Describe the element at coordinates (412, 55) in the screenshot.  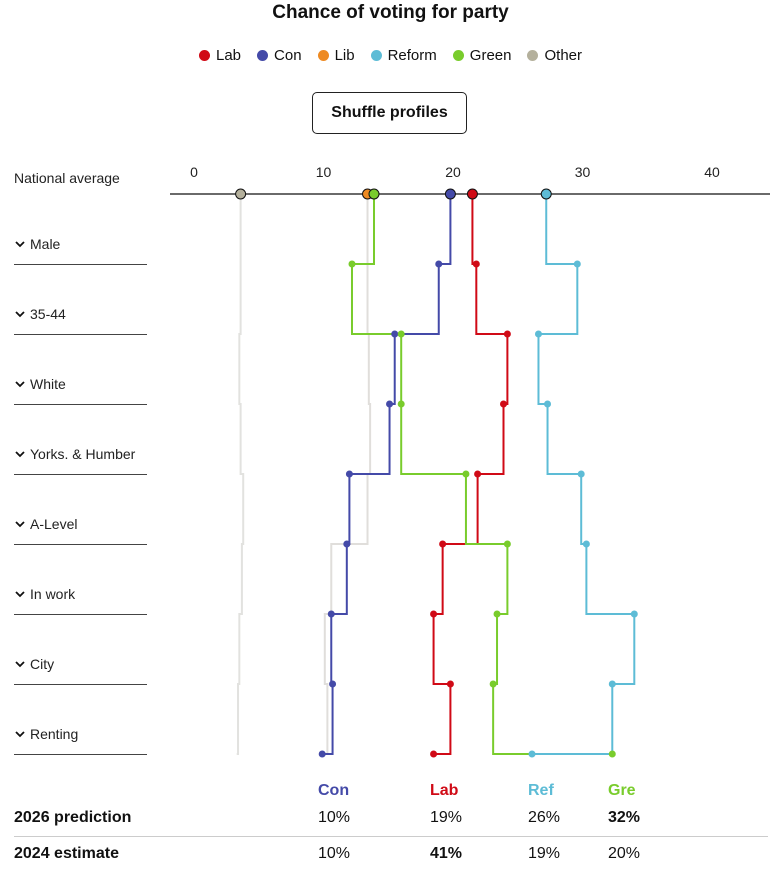
I see `legend-label-reform: Reform` at that location.